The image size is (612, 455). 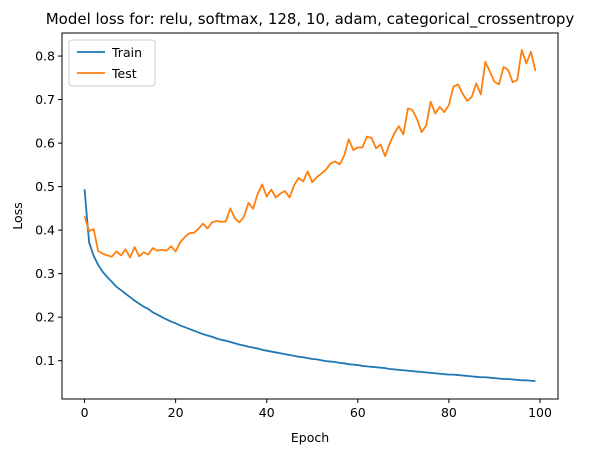 What do you see at coordinates (112, 63) in the screenshot?
I see `legend: Train Test` at bounding box center [112, 63].